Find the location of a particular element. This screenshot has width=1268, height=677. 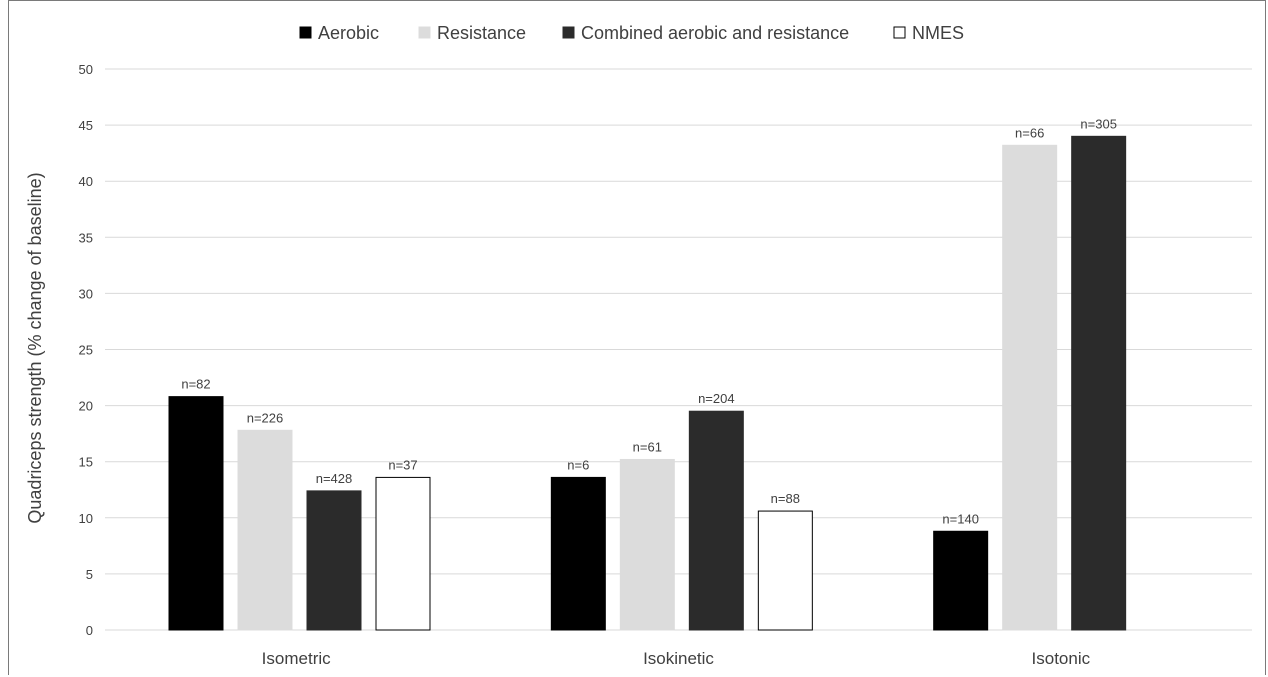

data-label: n=6 is located at coordinates (578, 464).